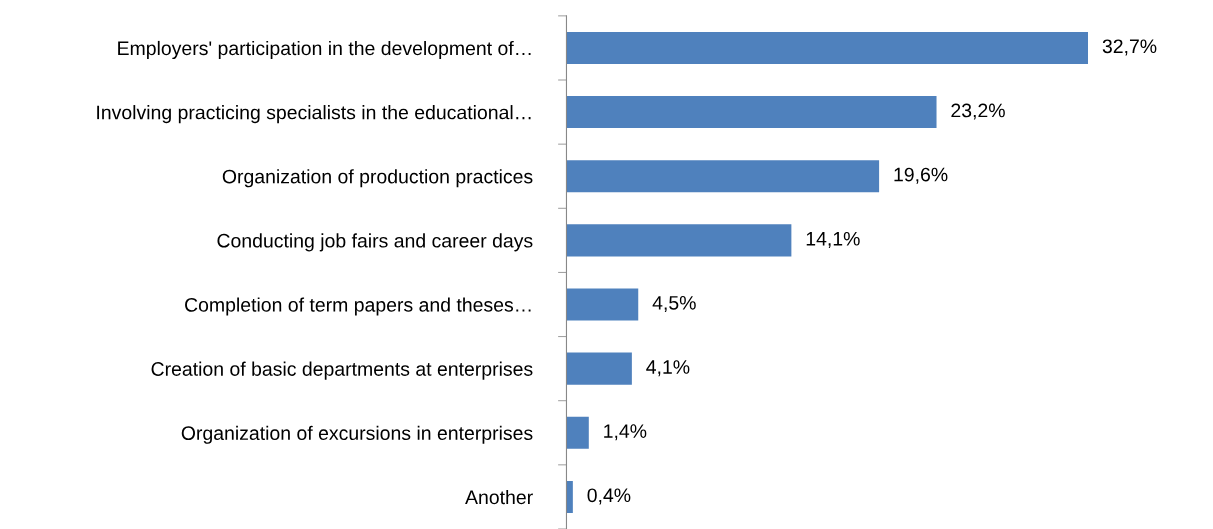 This screenshot has width=1213, height=529. Describe the element at coordinates (1129, 47) in the screenshot. I see `data-label: 32,7%` at that location.